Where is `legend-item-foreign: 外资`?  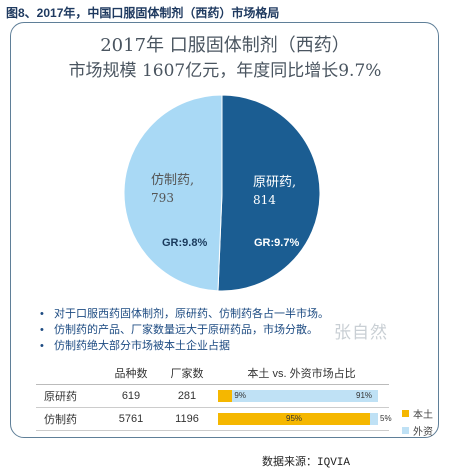
legend-item-foreign: 外资 is located at coordinates (417, 430).